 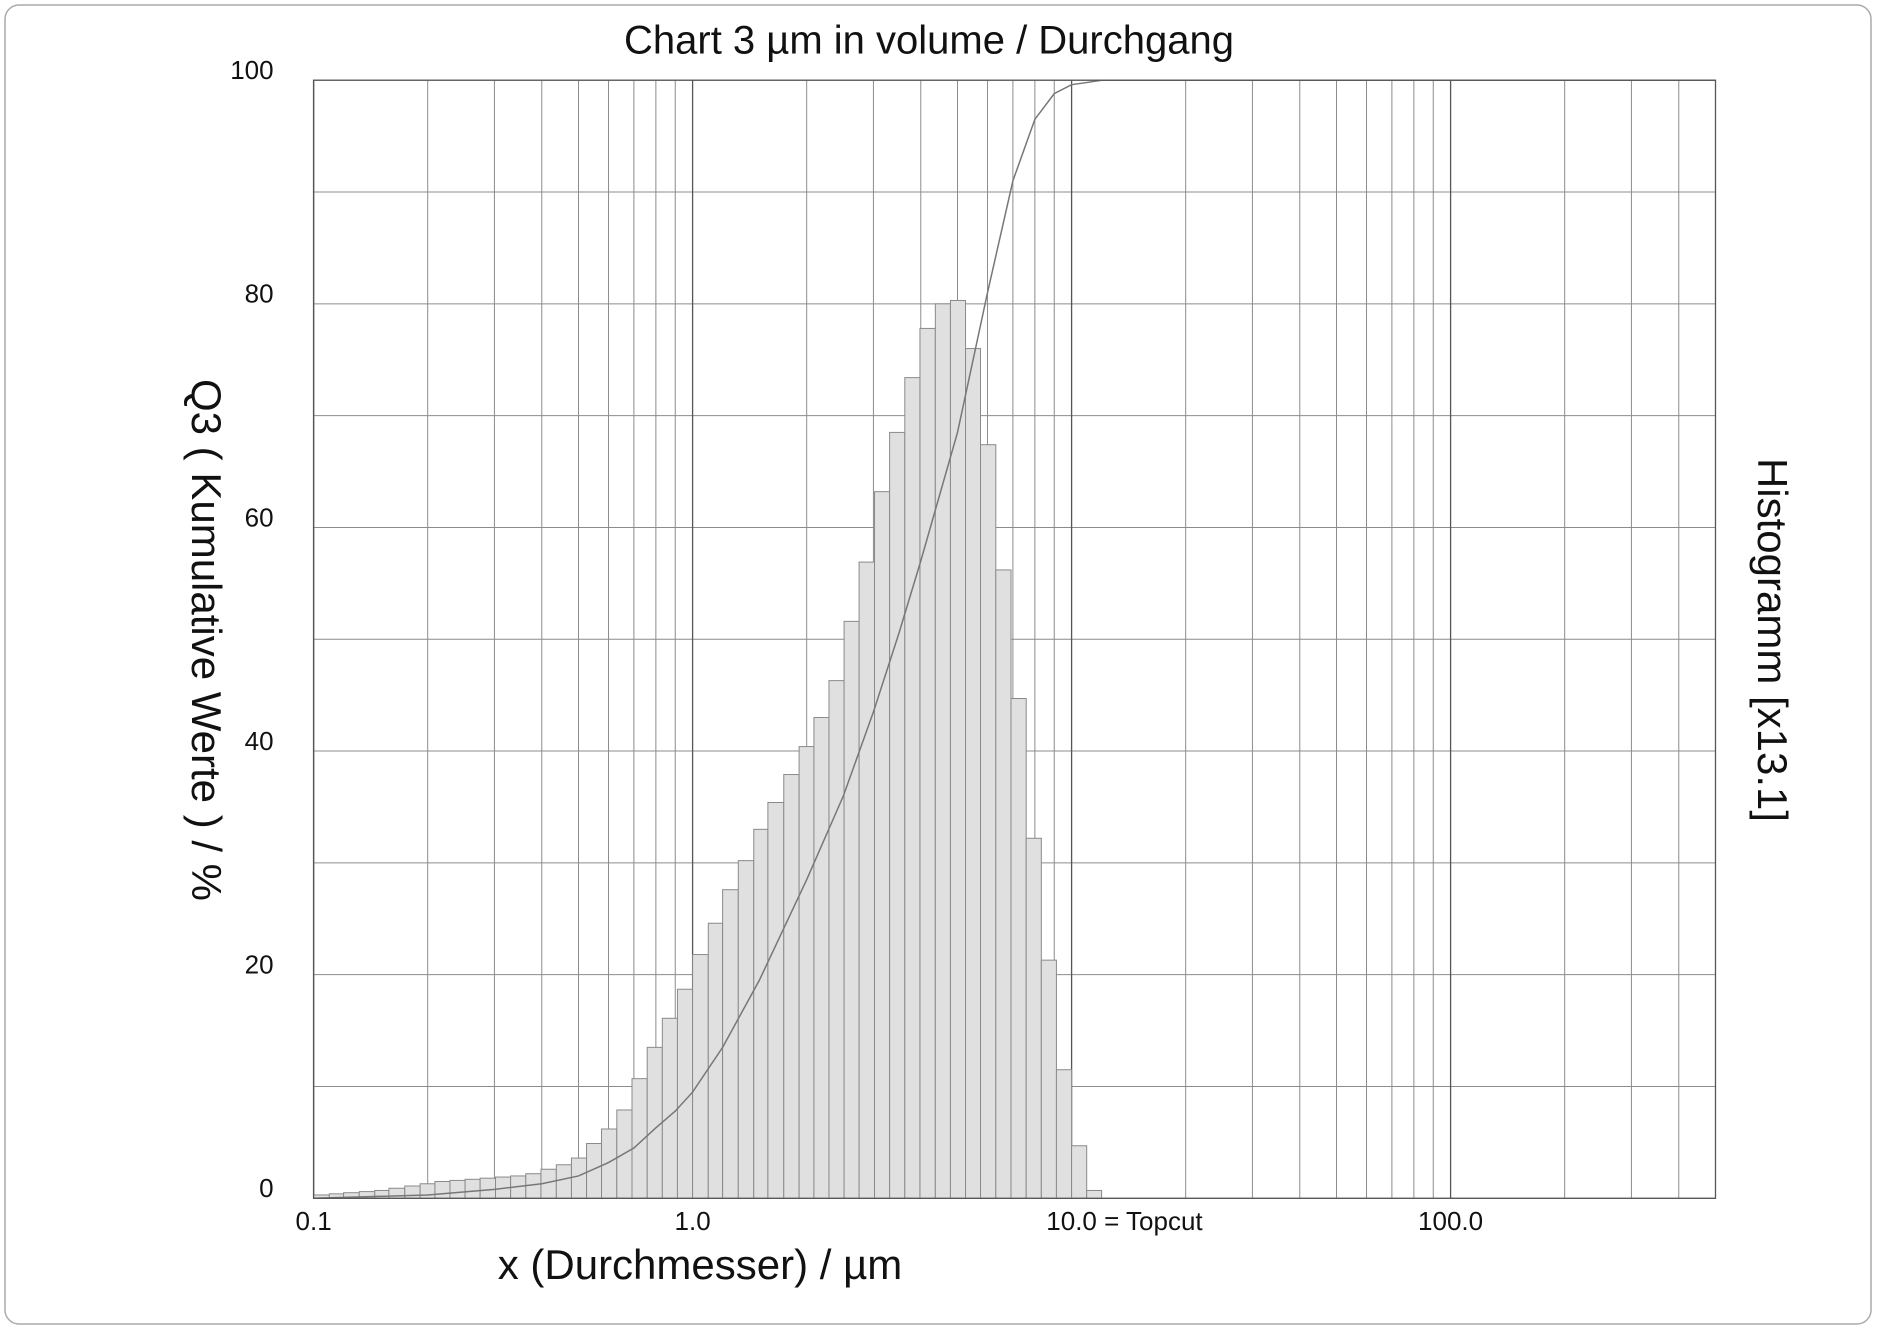 What do you see at coordinates (314, 1221) in the screenshot?
I see `x-tick-label: 0.1` at bounding box center [314, 1221].